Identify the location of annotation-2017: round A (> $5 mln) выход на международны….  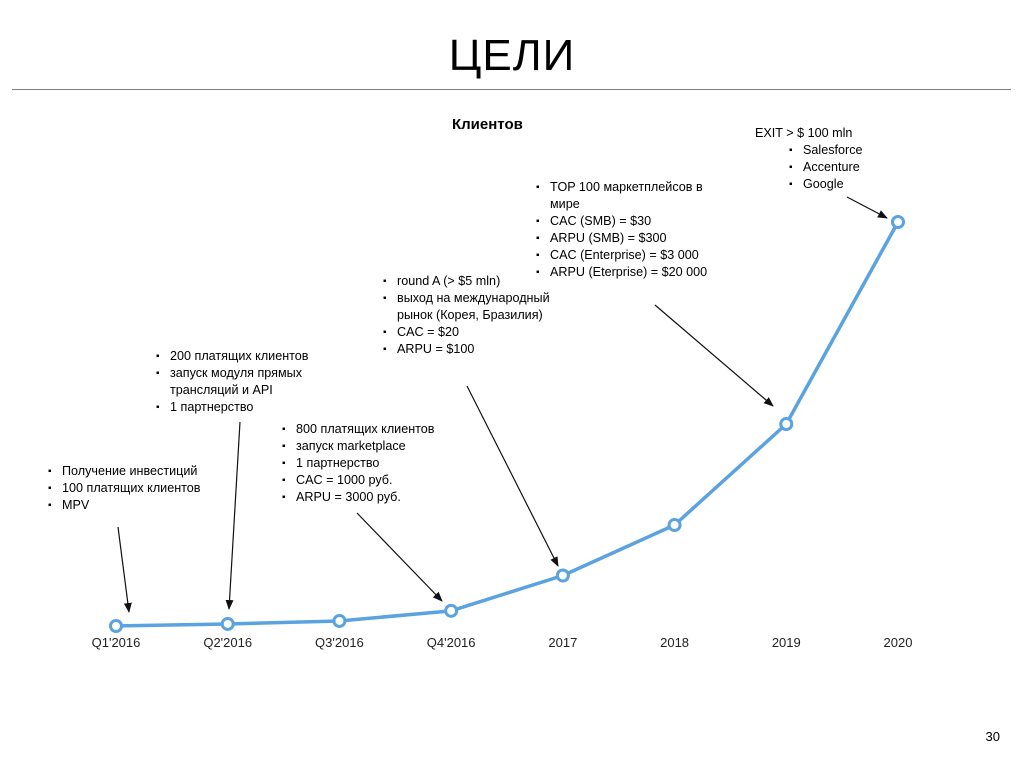
(475, 315).